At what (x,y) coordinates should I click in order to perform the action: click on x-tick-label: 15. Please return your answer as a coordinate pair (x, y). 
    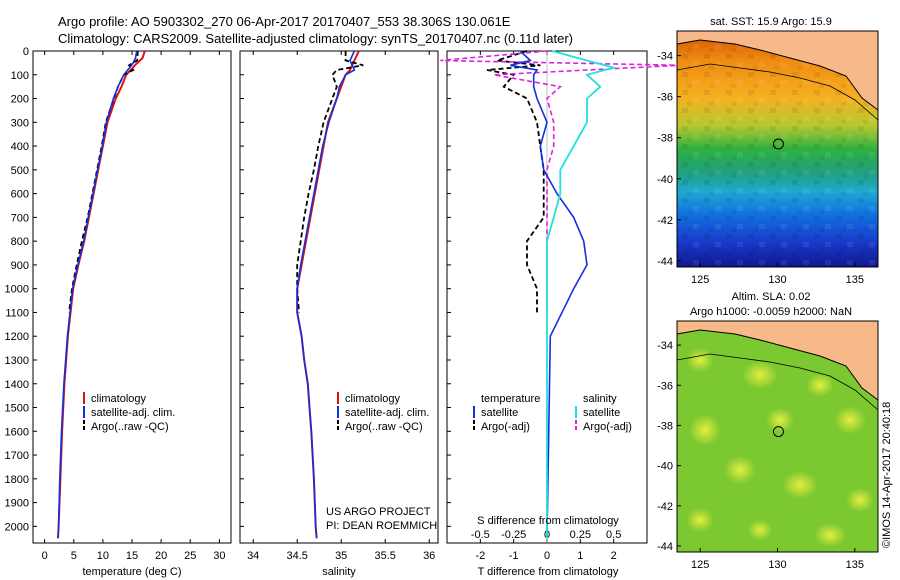
    Looking at the image, I should click on (132, 556).